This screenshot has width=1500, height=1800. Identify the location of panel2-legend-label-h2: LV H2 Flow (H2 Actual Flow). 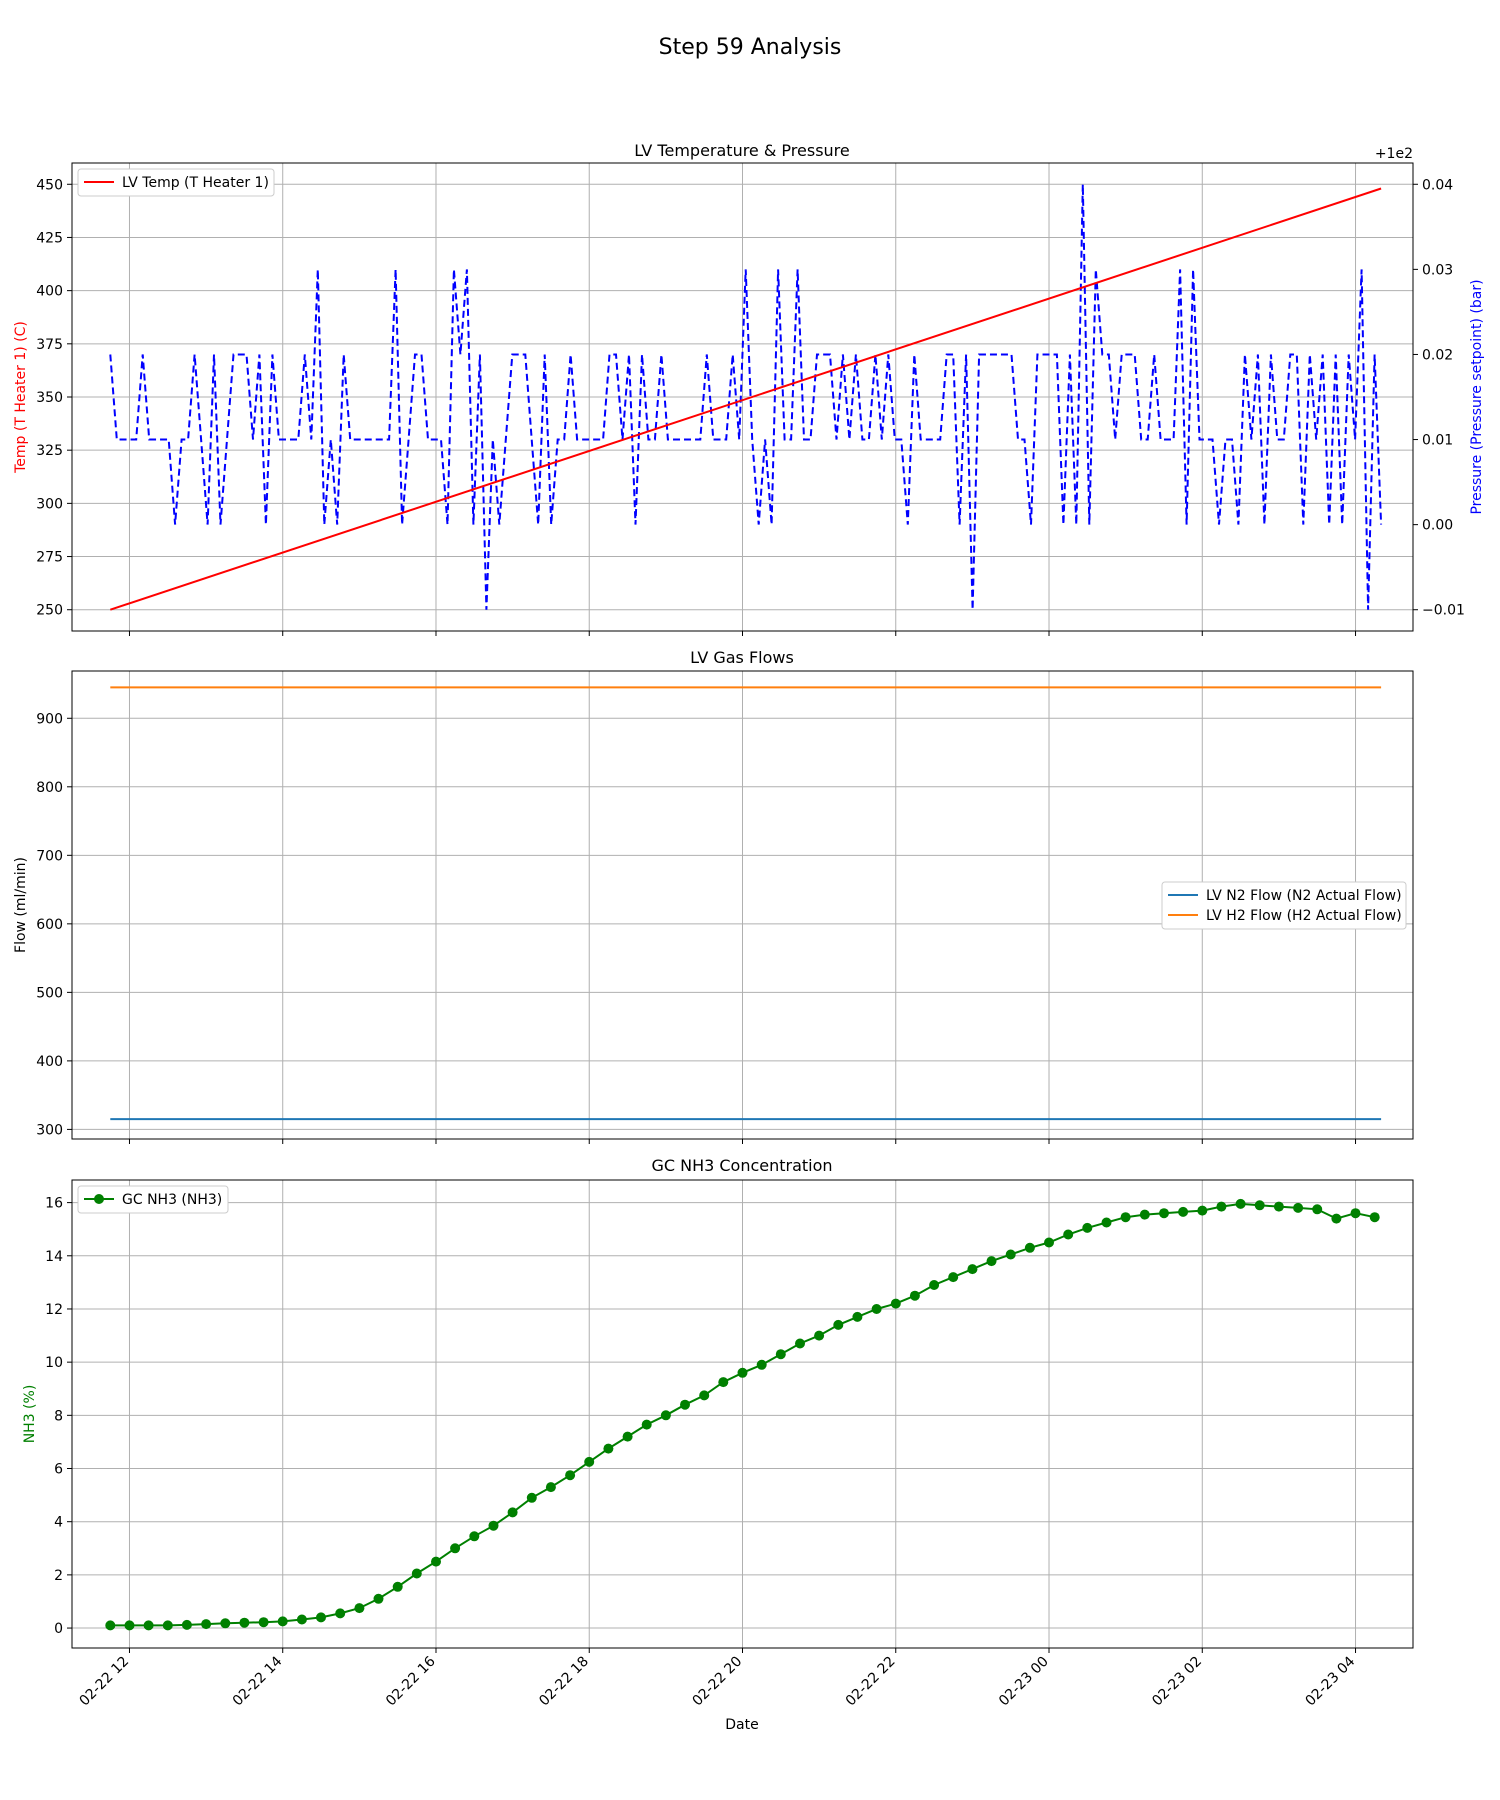
(1304, 916).